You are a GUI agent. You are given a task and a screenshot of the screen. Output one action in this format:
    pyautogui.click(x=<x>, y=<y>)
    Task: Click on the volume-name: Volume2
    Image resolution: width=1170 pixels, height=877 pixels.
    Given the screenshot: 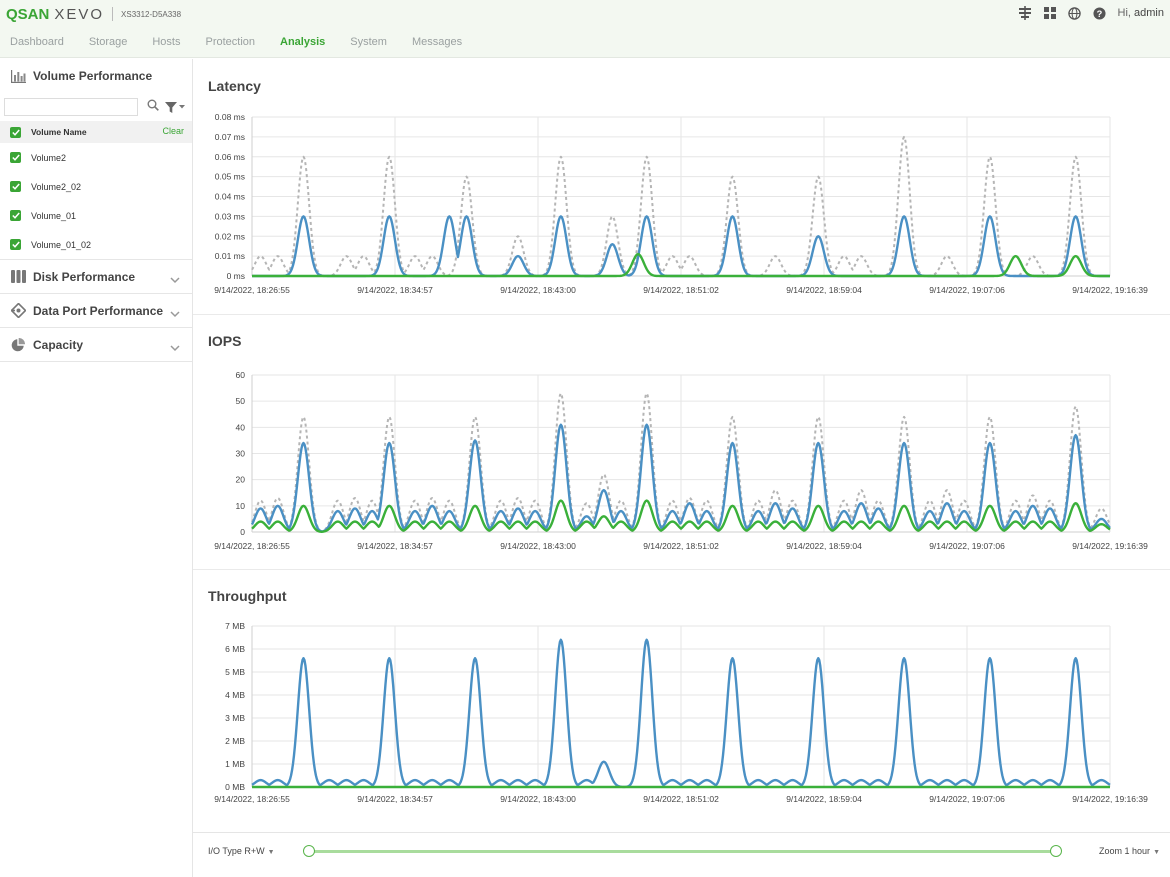 What is the action you would take?
    pyautogui.click(x=49, y=157)
    